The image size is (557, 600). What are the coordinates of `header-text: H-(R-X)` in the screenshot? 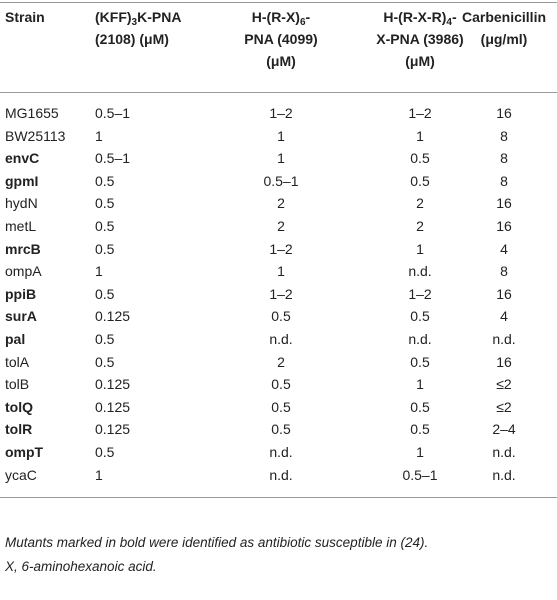 It's located at (275, 17).